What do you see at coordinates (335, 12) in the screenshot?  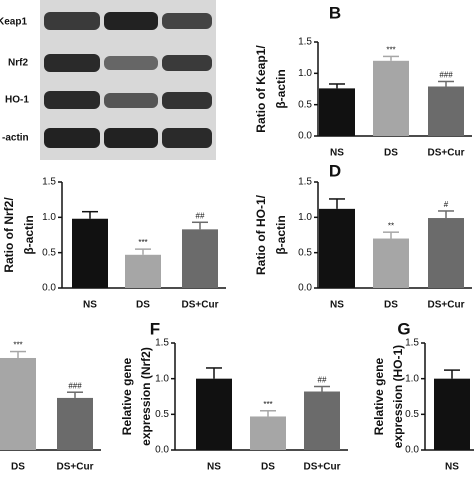 I see `panel-letter: B` at bounding box center [335, 12].